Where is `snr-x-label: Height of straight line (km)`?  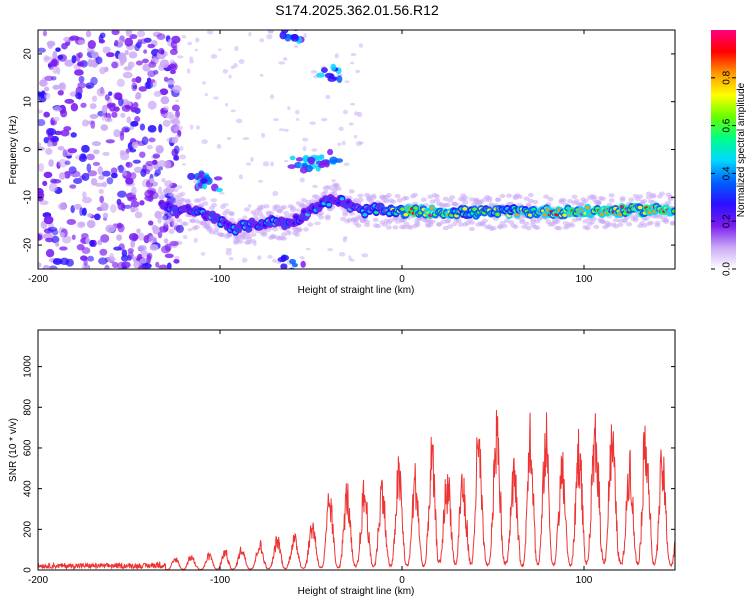 snr-x-label: Height of straight line (km) is located at coordinates (356, 591).